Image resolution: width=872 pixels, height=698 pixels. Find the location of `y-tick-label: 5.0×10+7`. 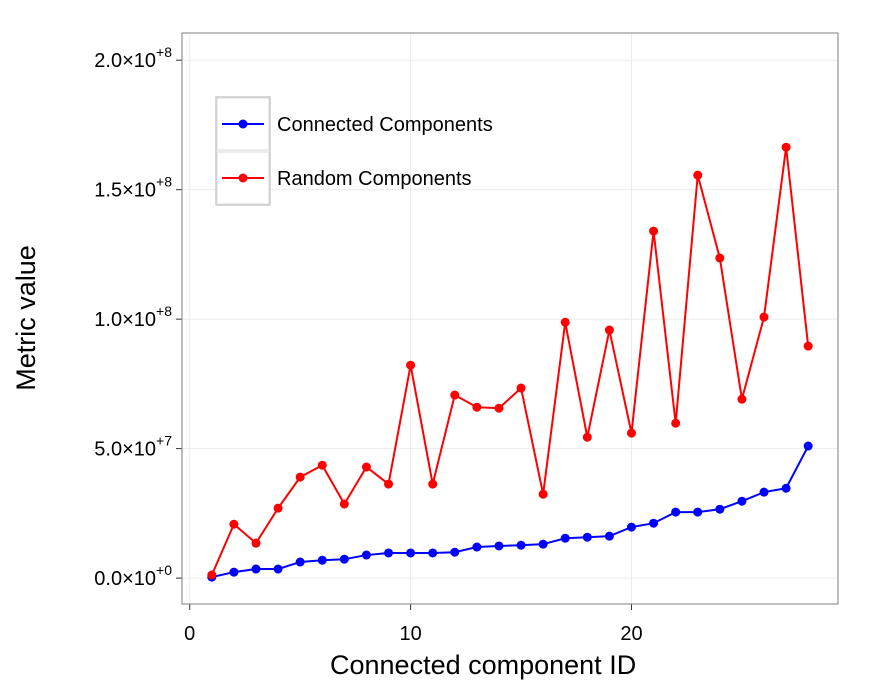

y-tick-label: 5.0×10+7 is located at coordinates (133, 447).